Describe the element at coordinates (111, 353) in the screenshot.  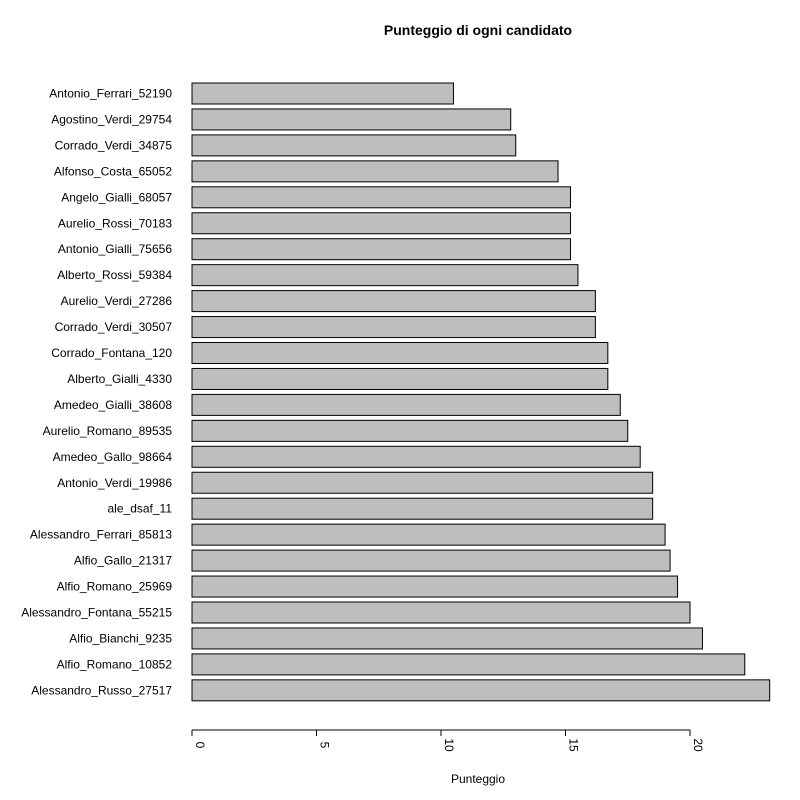
I see `category-label: Corrado_Fontana_120` at that location.